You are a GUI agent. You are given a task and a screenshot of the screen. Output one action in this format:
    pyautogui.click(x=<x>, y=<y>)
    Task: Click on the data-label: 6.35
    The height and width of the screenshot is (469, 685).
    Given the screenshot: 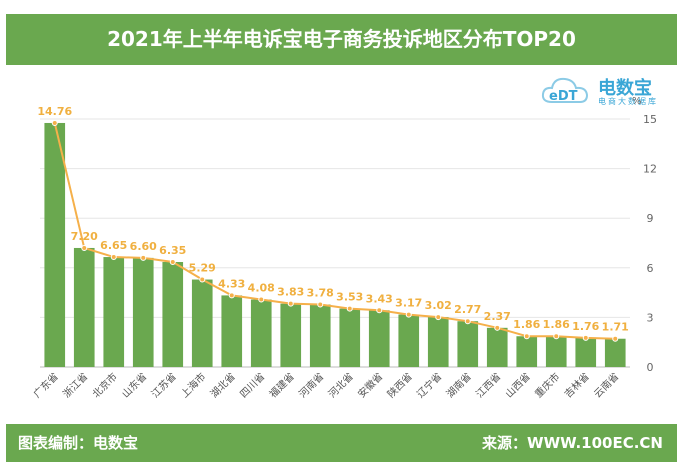 What is the action you would take?
    pyautogui.click(x=172, y=250)
    